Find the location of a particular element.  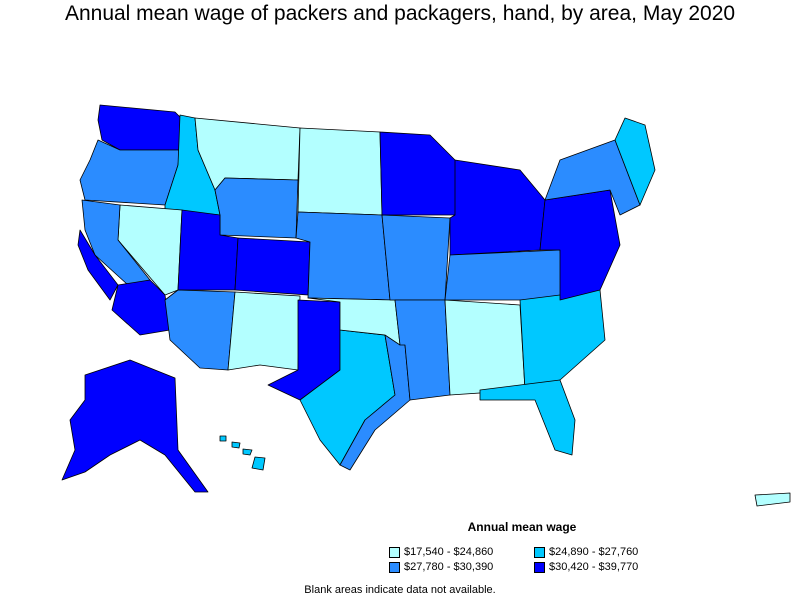

region-hawaii: Hawaii is located at coordinates (258, 463).